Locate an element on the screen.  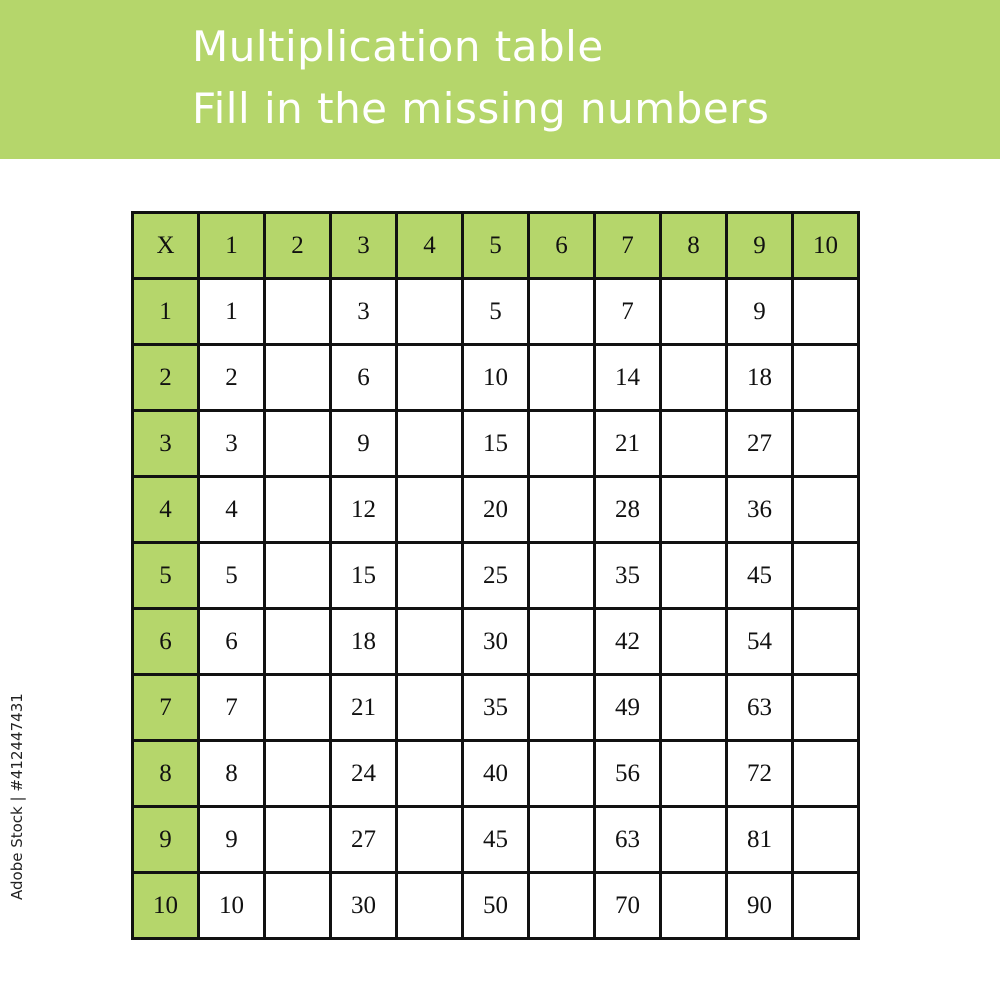
product-cell: 50 is located at coordinates (495, 905).